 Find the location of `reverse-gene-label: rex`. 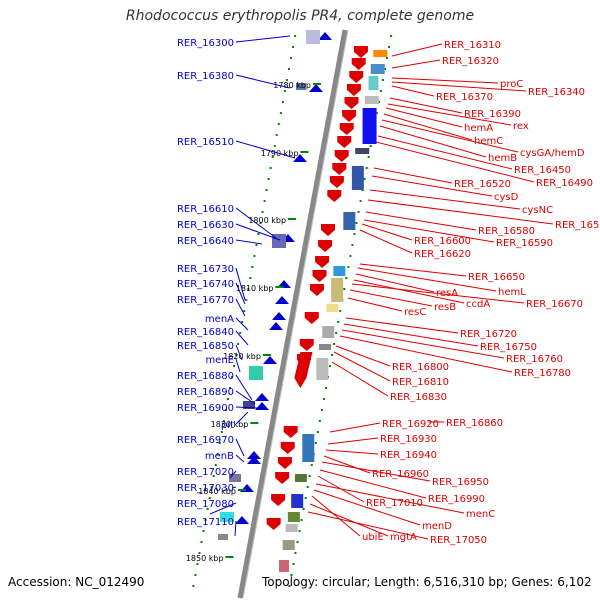

reverse-gene-label: rex is located at coordinates (521, 126).